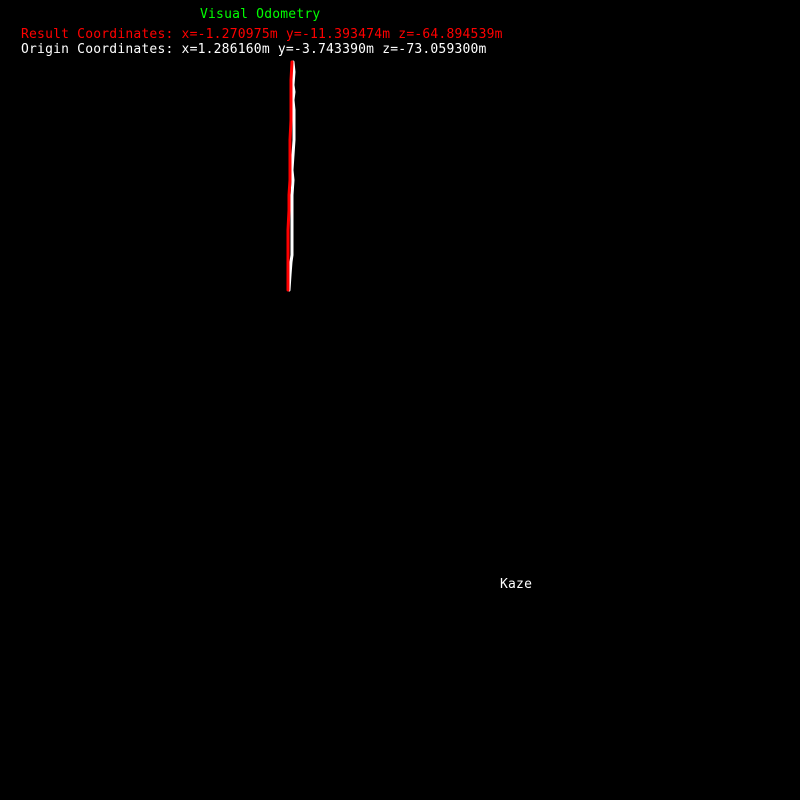 The width and height of the screenshot is (800, 800). I want to click on origin-z: z=-73.059300m, so click(434, 49).